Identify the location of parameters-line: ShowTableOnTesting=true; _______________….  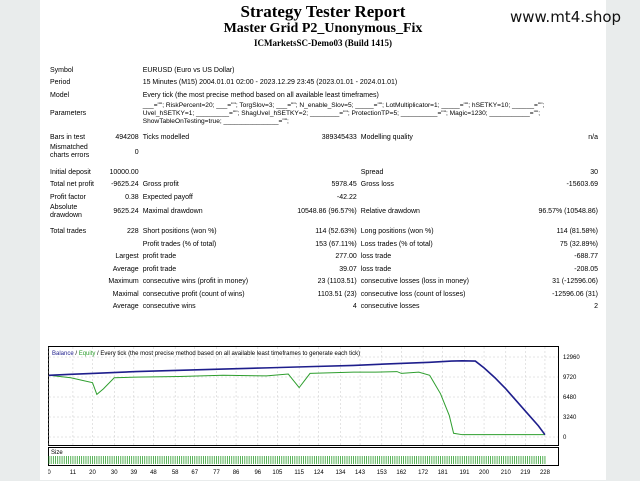
(215, 121).